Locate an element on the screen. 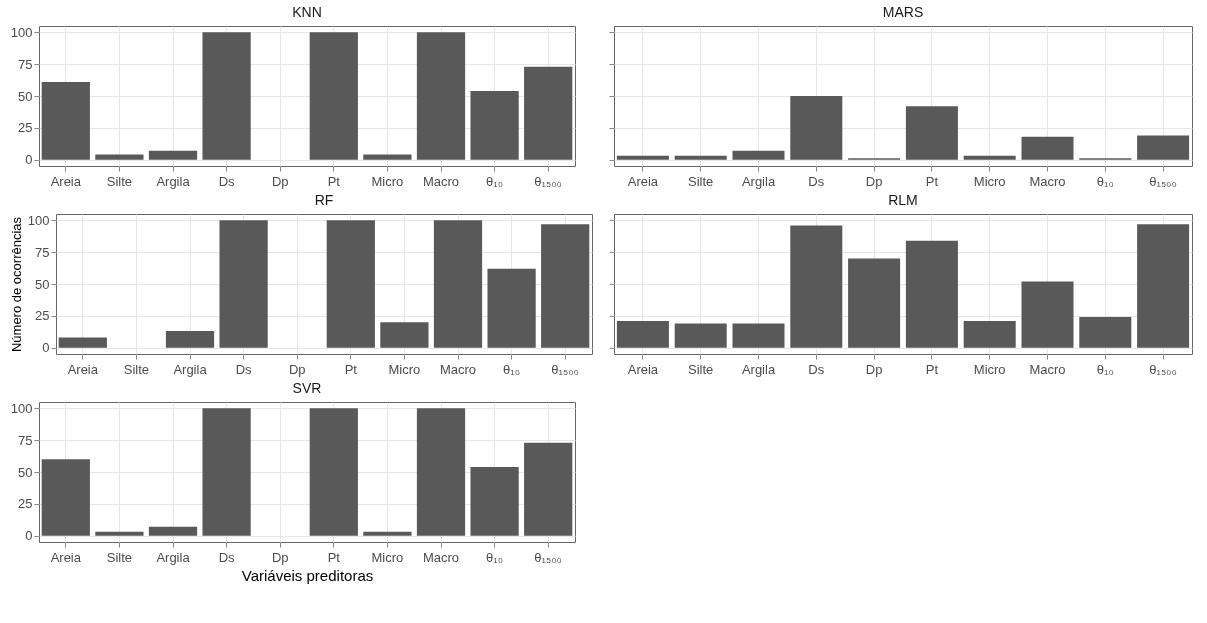  chart-title: SVR is located at coordinates (307, 388).